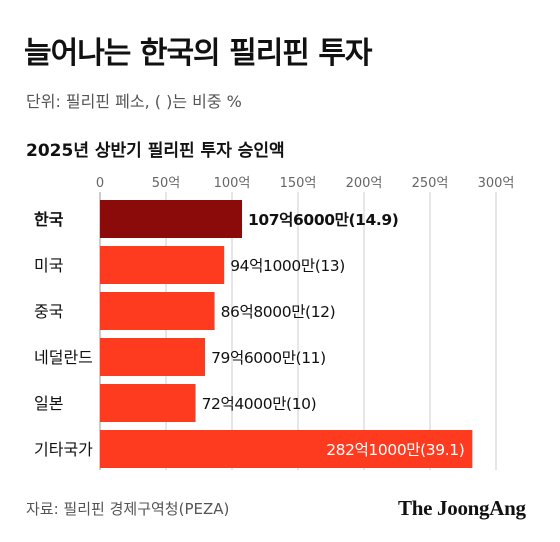  What do you see at coordinates (100, 183) in the screenshot?
I see `x-tick-label: 0` at bounding box center [100, 183].